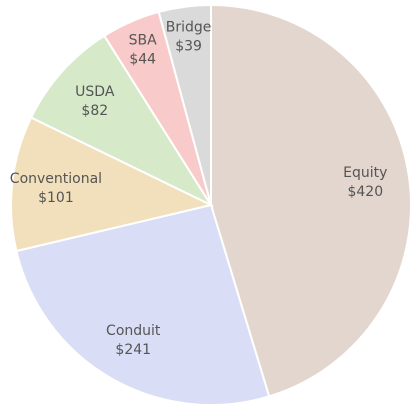  What do you see at coordinates (56, 179) in the screenshot?
I see `slice-label: Conventional` at bounding box center [56, 179].